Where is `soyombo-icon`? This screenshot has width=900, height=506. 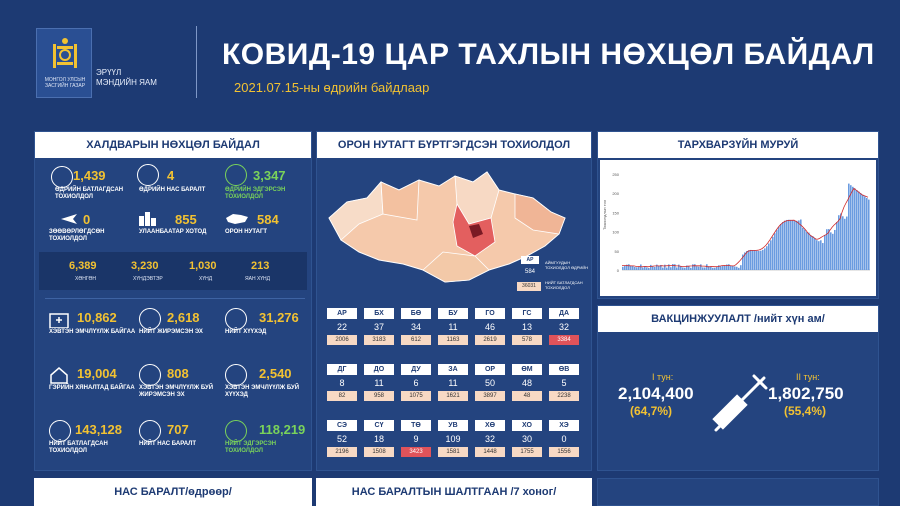 soyombo-icon is located at coordinates (65, 55).